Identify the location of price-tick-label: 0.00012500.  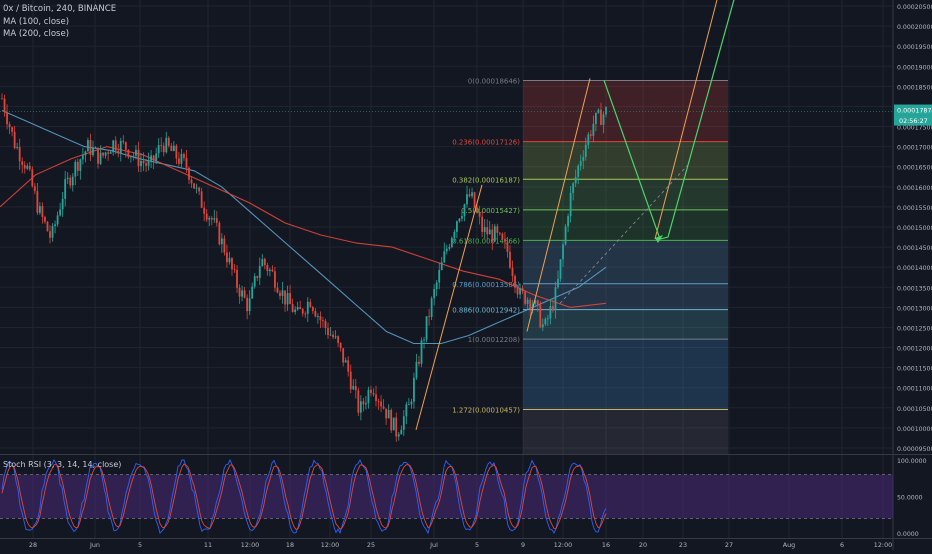
(914, 328).